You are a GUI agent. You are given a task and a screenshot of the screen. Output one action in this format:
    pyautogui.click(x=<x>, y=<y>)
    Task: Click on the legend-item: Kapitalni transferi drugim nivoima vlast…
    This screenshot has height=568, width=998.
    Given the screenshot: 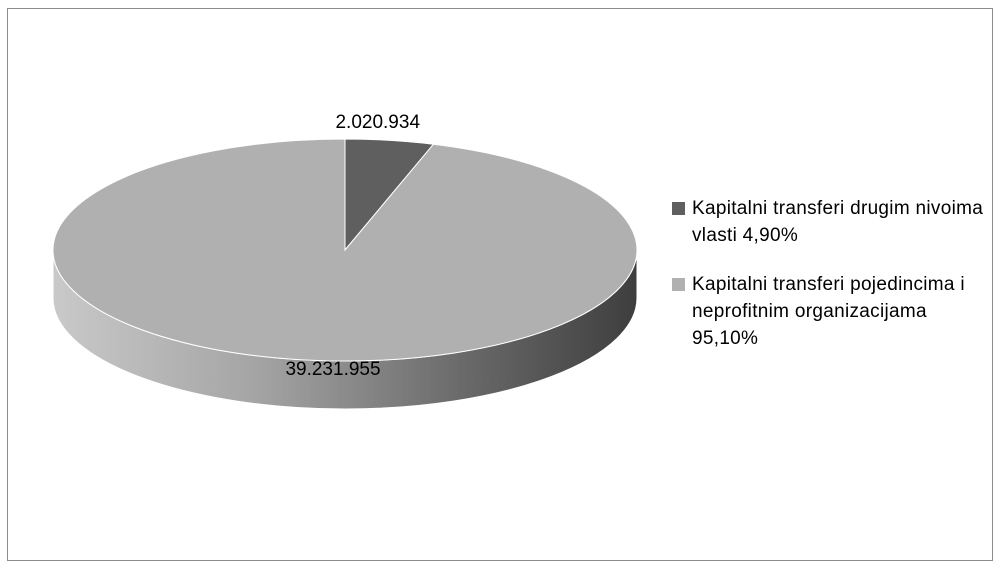 What is the action you would take?
    pyautogui.click(x=831, y=222)
    